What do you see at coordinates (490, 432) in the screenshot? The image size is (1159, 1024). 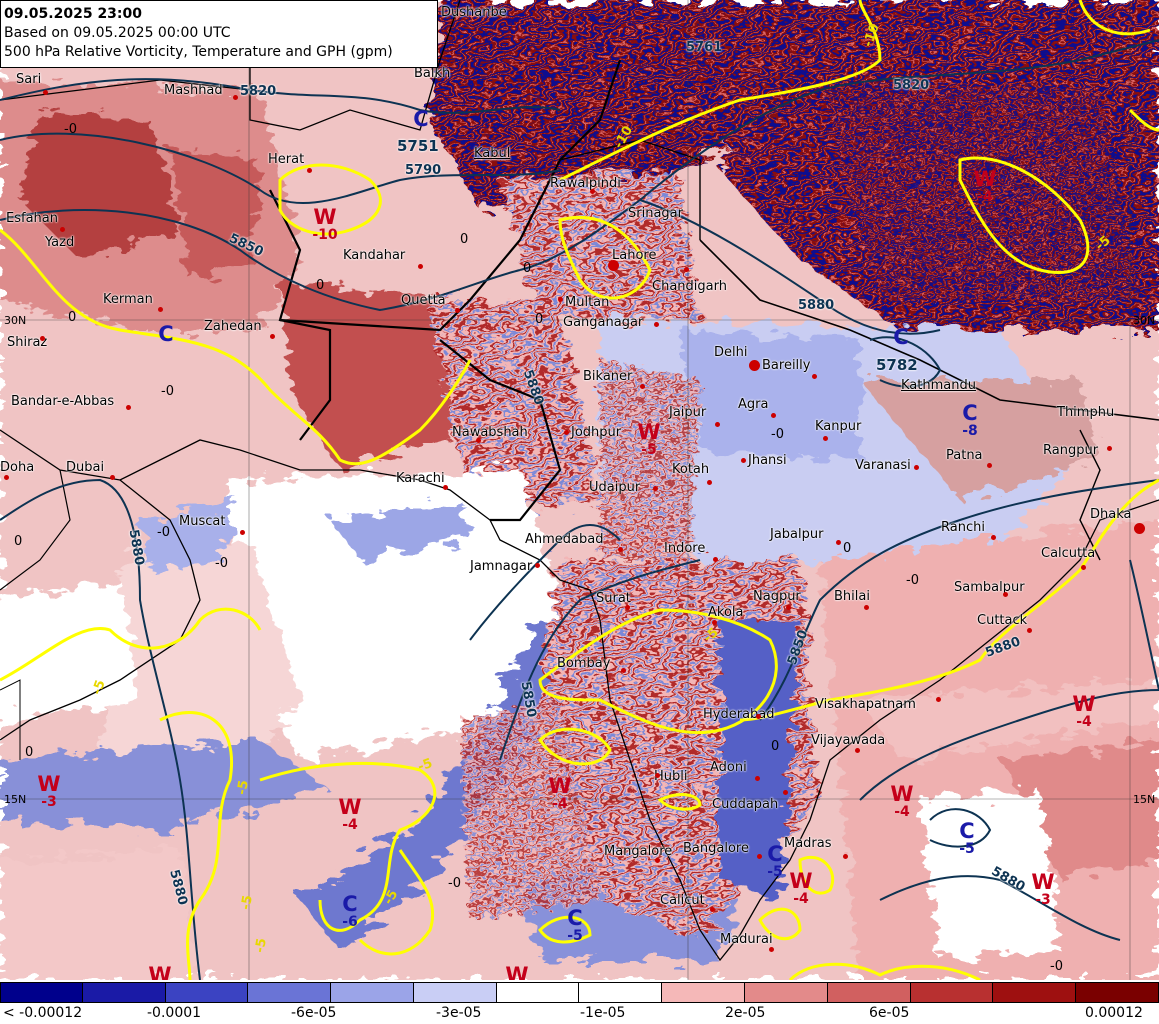 I see `city-label: Nawabshah` at bounding box center [490, 432].